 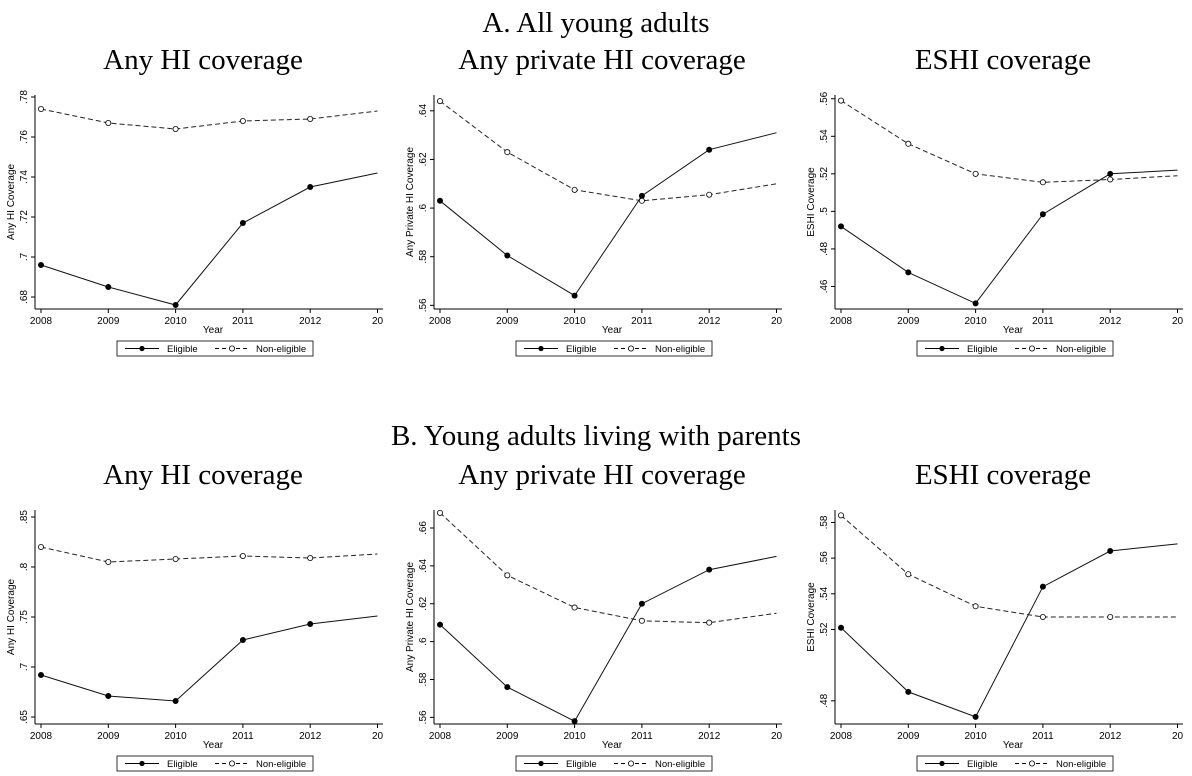 What do you see at coordinates (942, 348) in the screenshot?
I see `chart3-legend-eligible-marker` at bounding box center [942, 348].